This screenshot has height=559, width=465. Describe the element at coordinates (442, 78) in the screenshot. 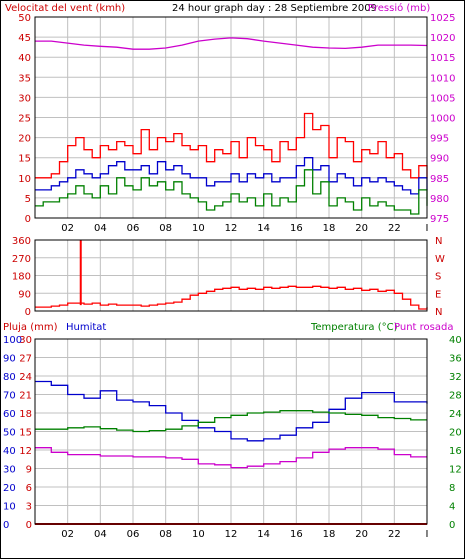

I see `pressure-tick-label: 1010` at that location.